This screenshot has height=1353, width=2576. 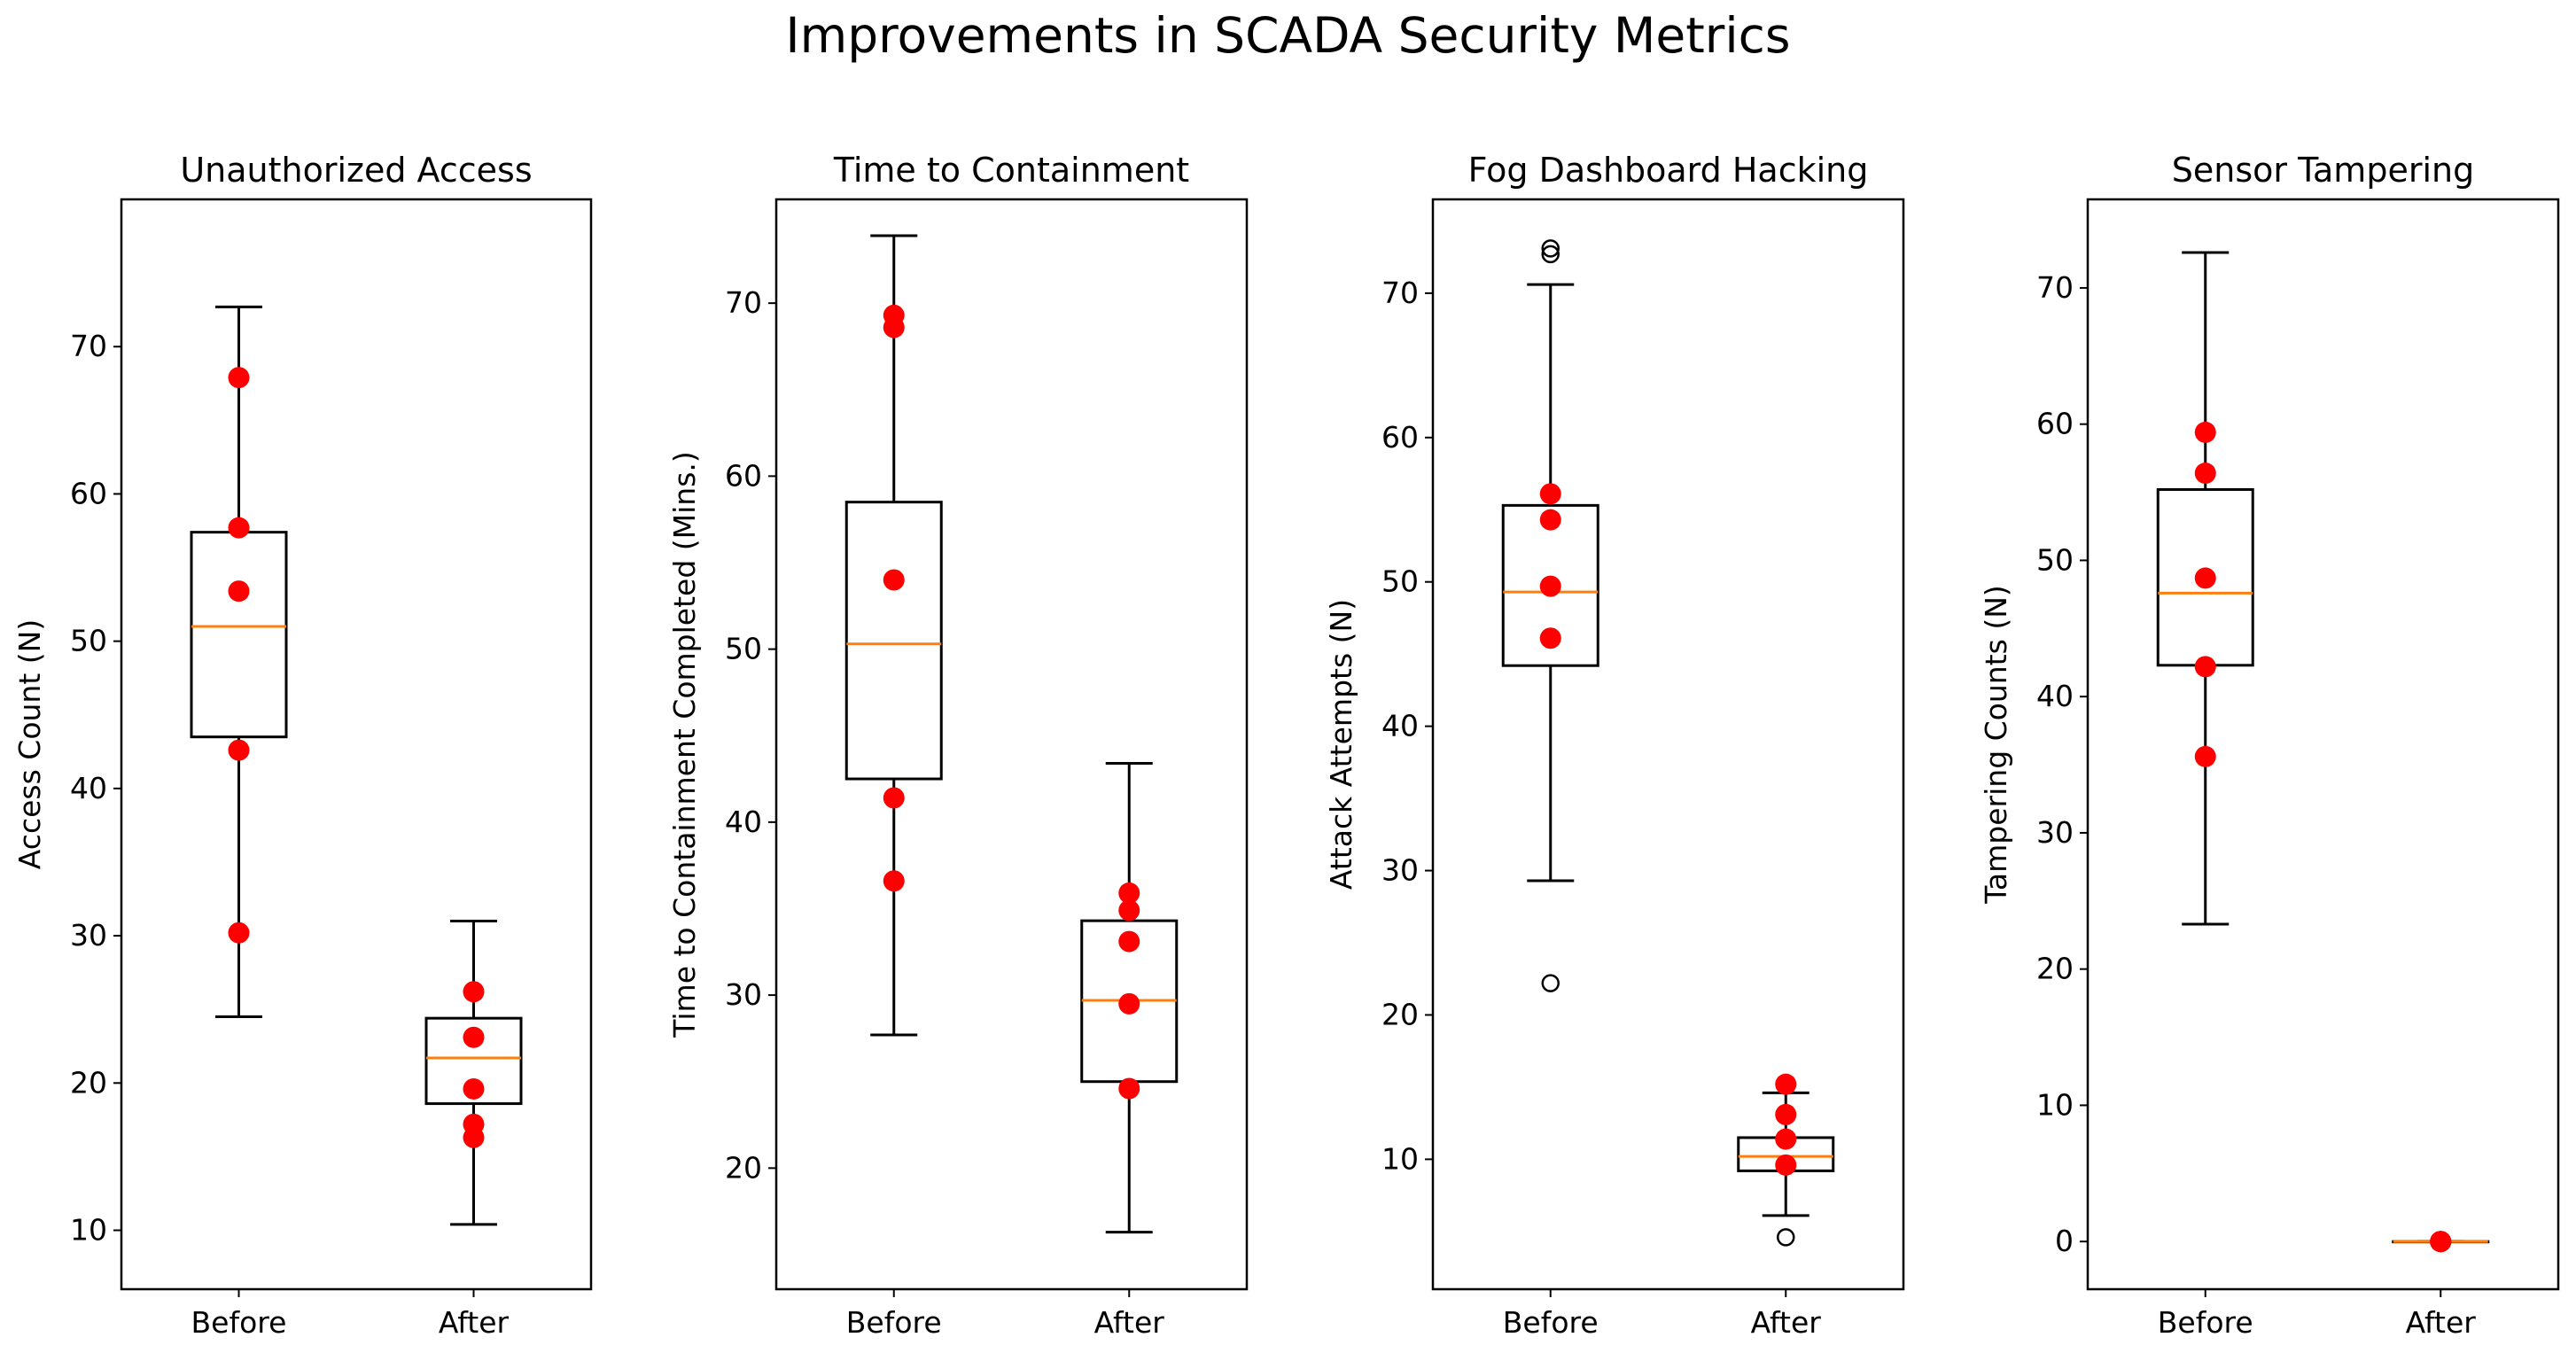 What do you see at coordinates (356, 170) in the screenshot?
I see `subplot-title: Unauthorized Access` at bounding box center [356, 170].